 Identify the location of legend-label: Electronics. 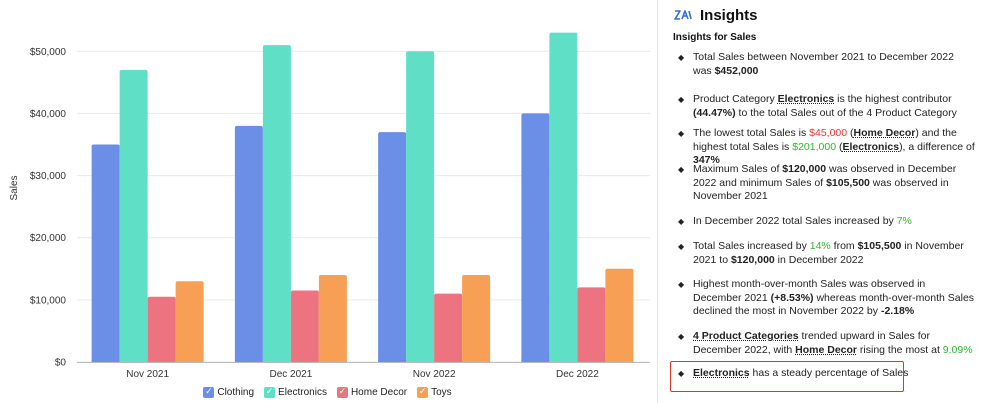
(302, 392).